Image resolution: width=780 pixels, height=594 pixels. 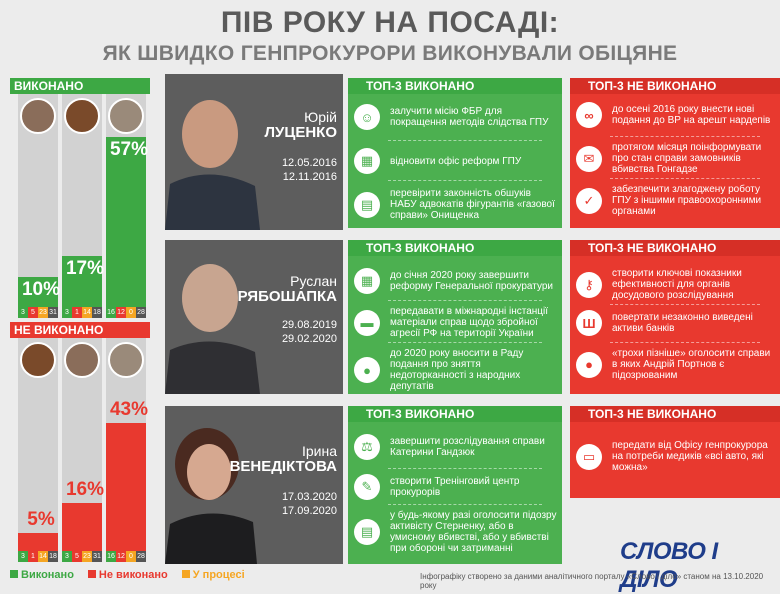 I want to click on done-counts-2: 3 1 14 18, so click(x=82, y=312).